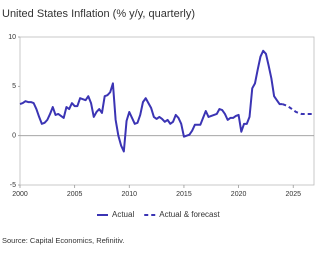 This screenshot has width=325, height=278. What do you see at coordinates (63, 240) in the screenshot?
I see `source-note: Source: Capital Economics, Refinitiv.` at bounding box center [63, 240].